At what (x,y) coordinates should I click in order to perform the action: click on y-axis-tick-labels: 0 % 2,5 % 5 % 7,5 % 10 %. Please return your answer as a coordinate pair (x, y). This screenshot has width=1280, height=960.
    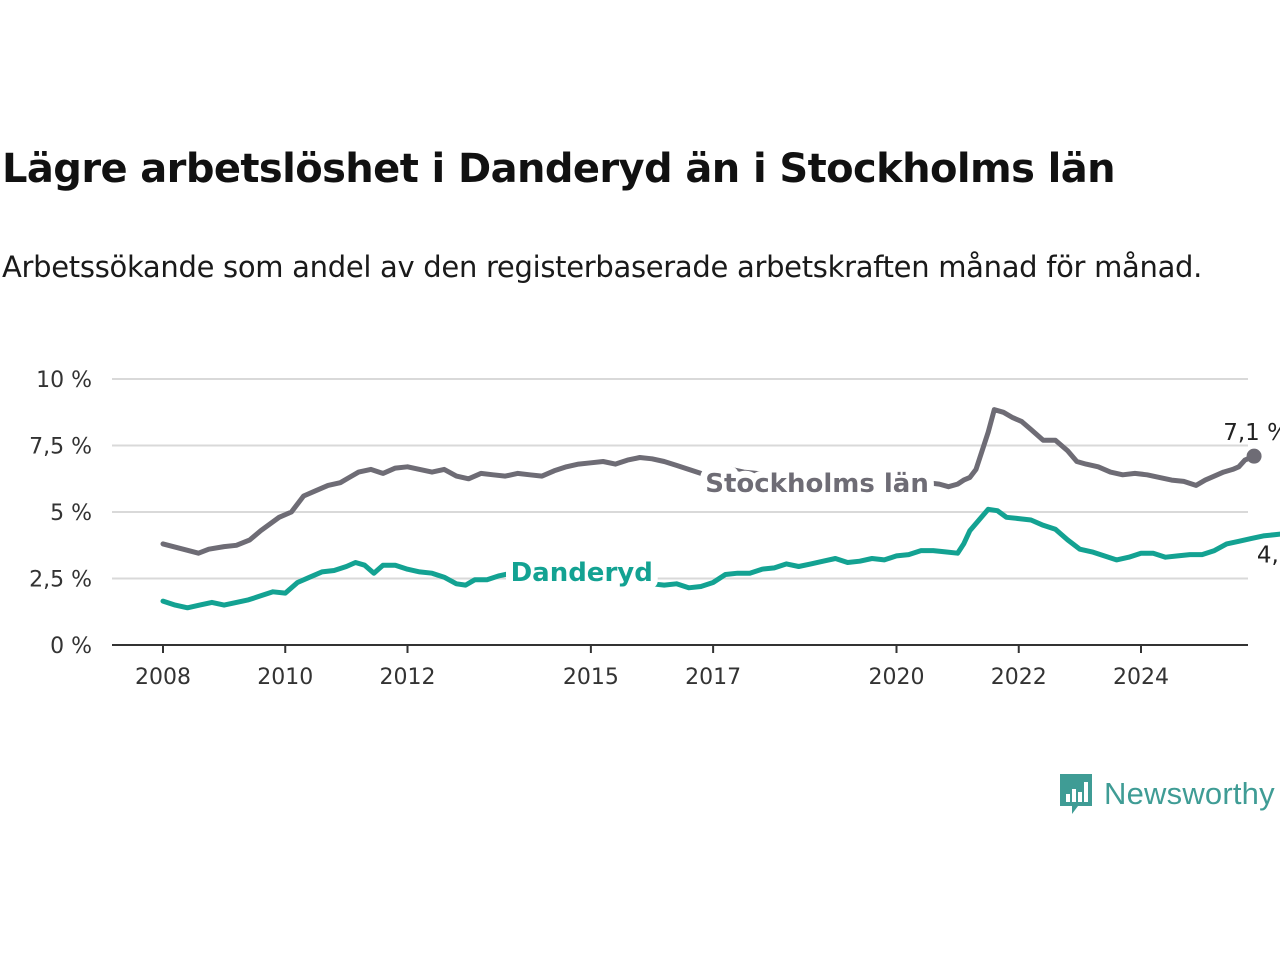
    Looking at the image, I should click on (60, 513).